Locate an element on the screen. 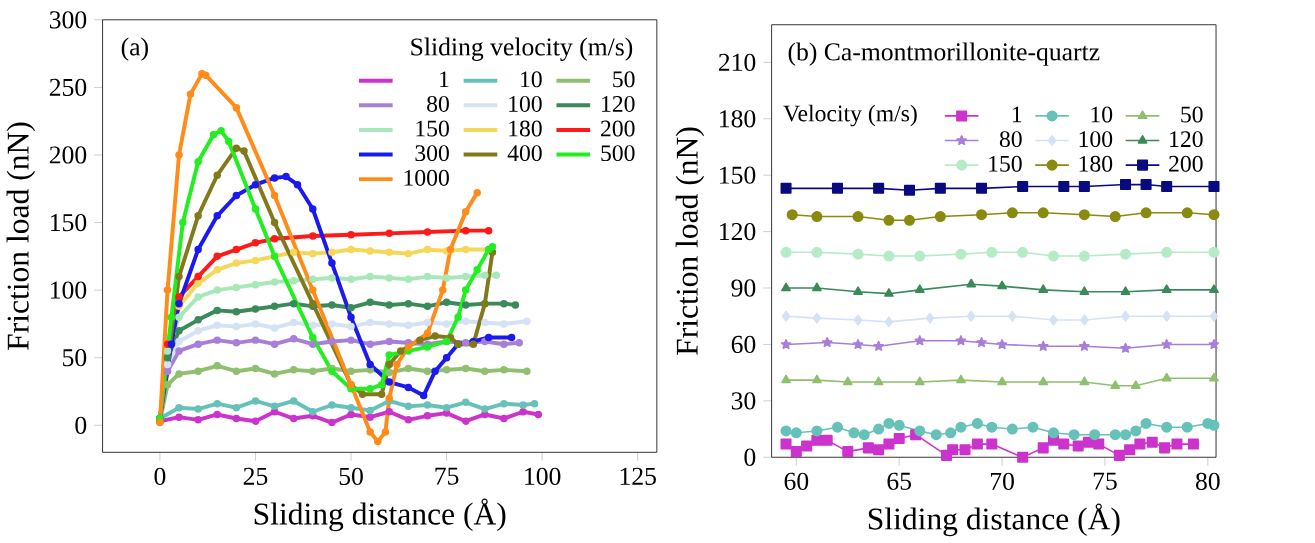  y-tick-label: 90 is located at coordinates (743, 288).